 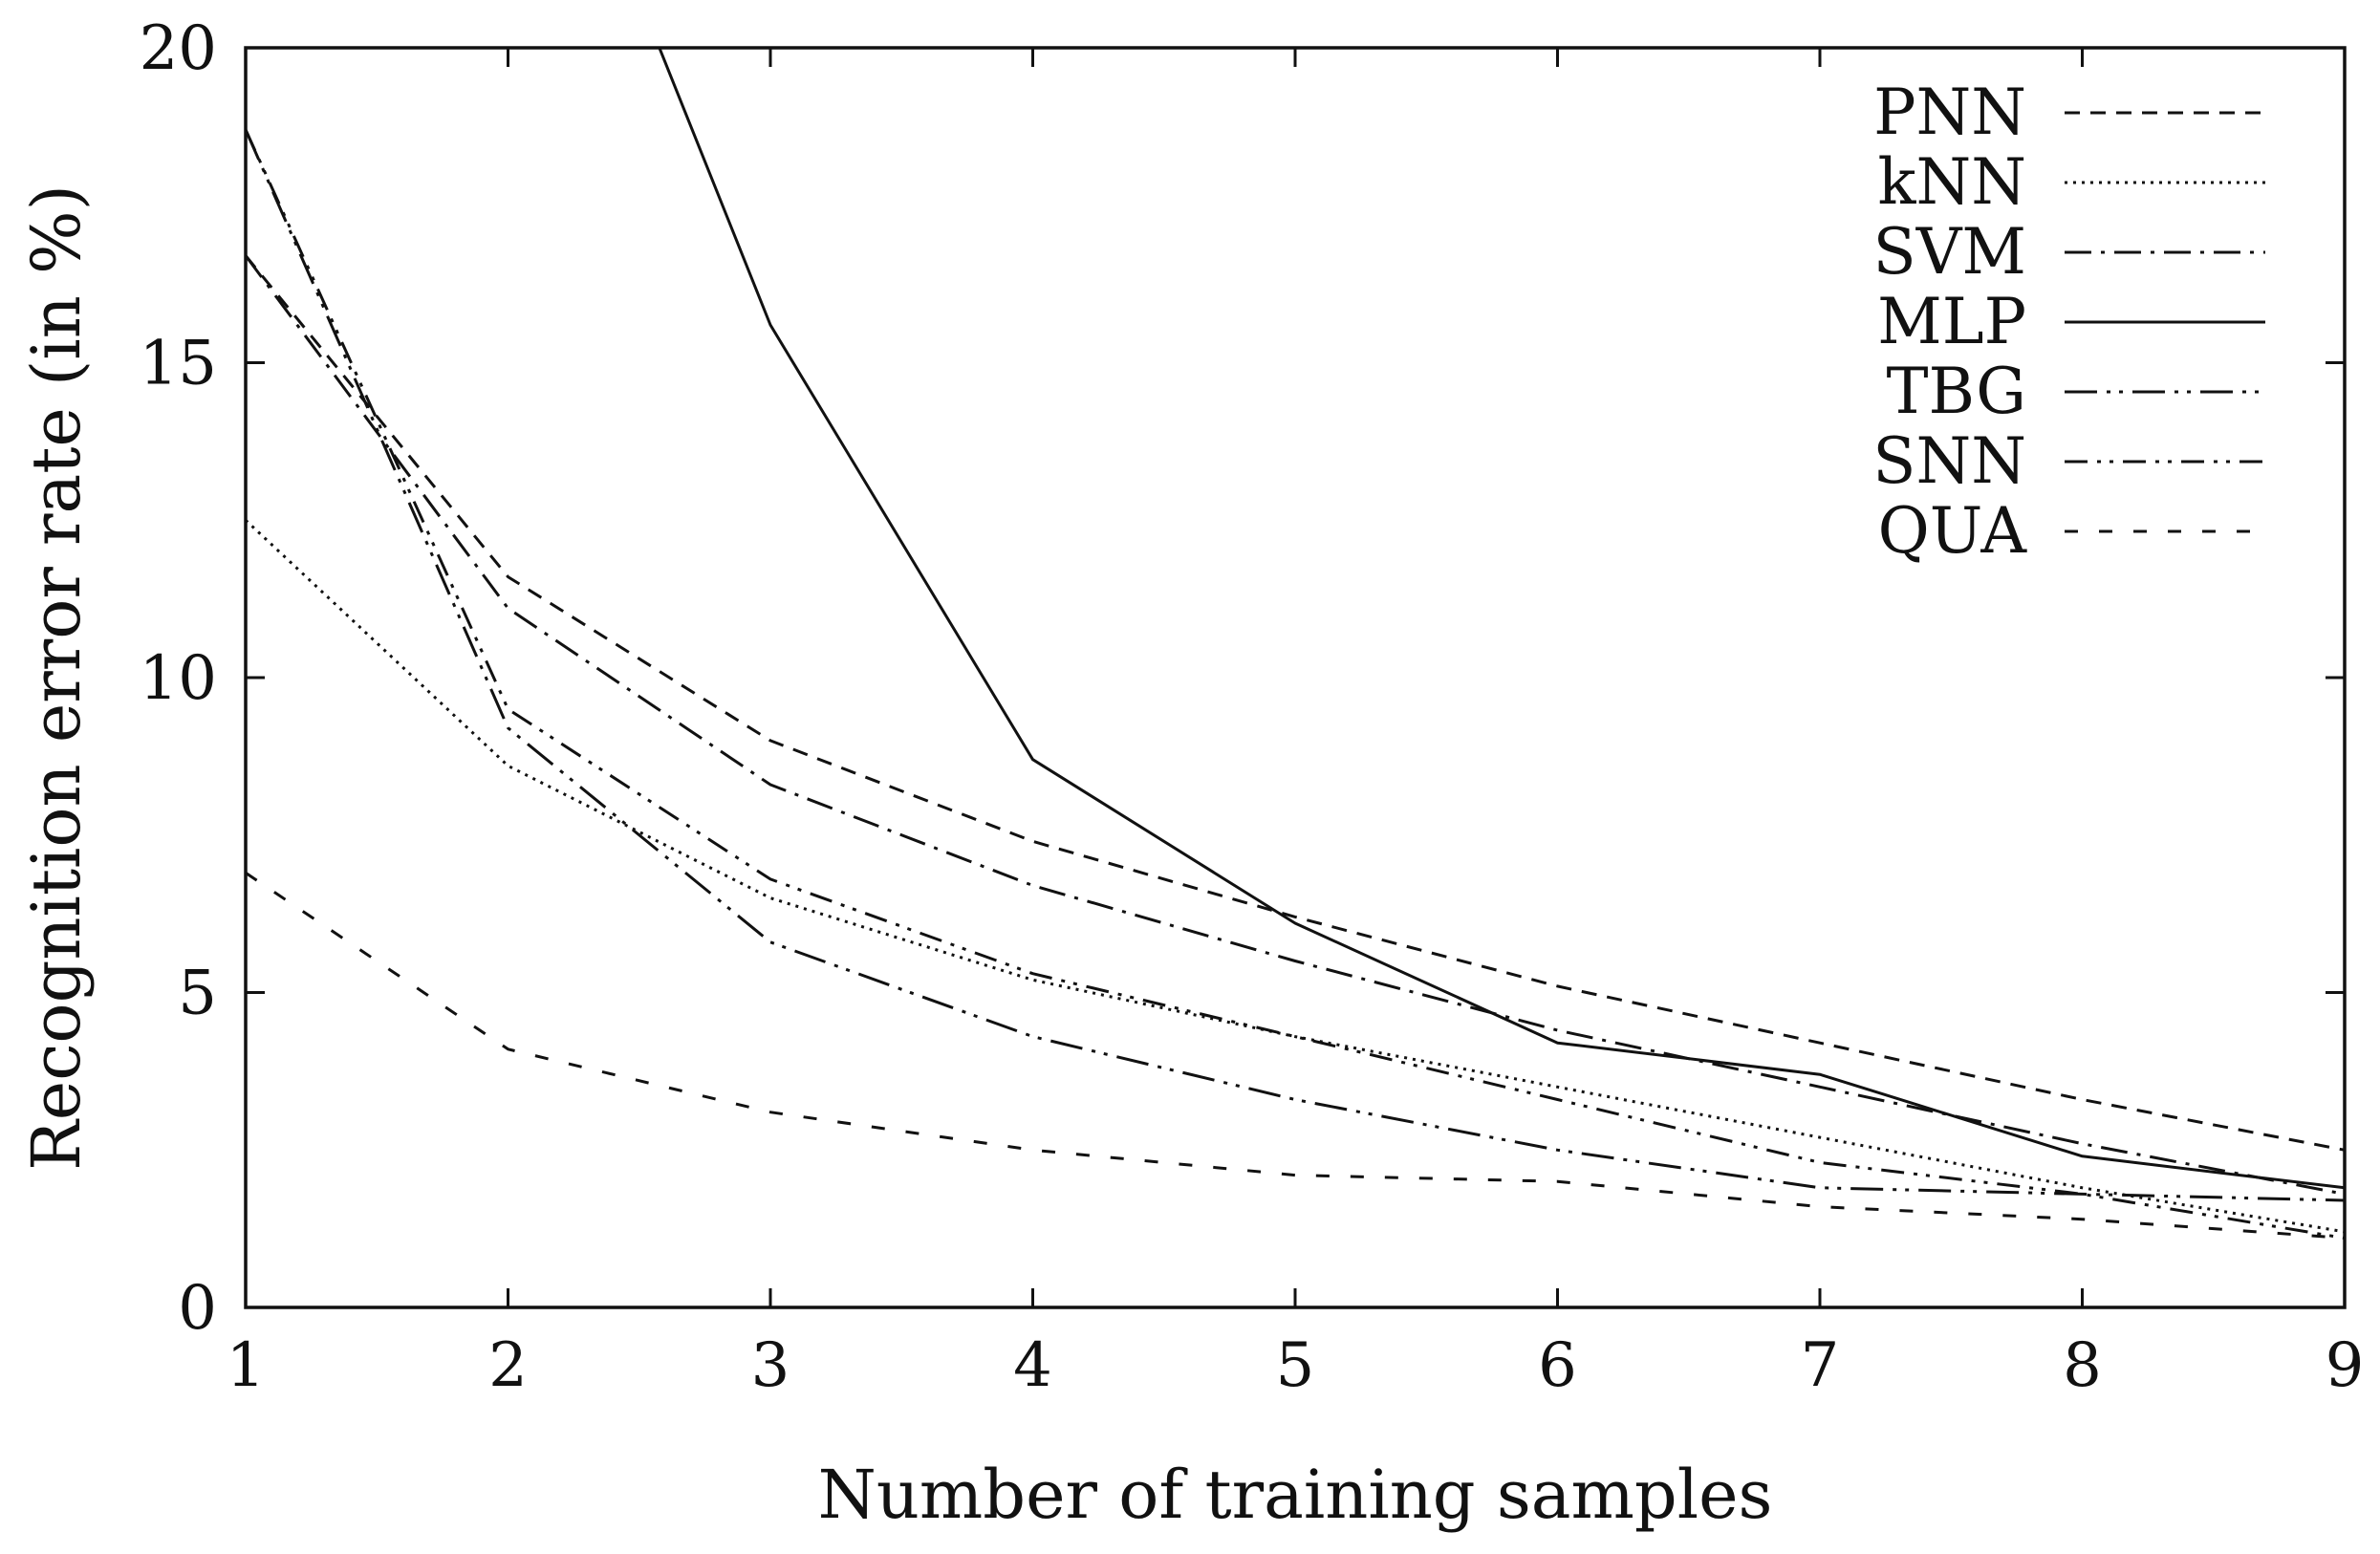 I want to click on y-axis-title: Recognition error rate (in %), so click(x=56, y=677).